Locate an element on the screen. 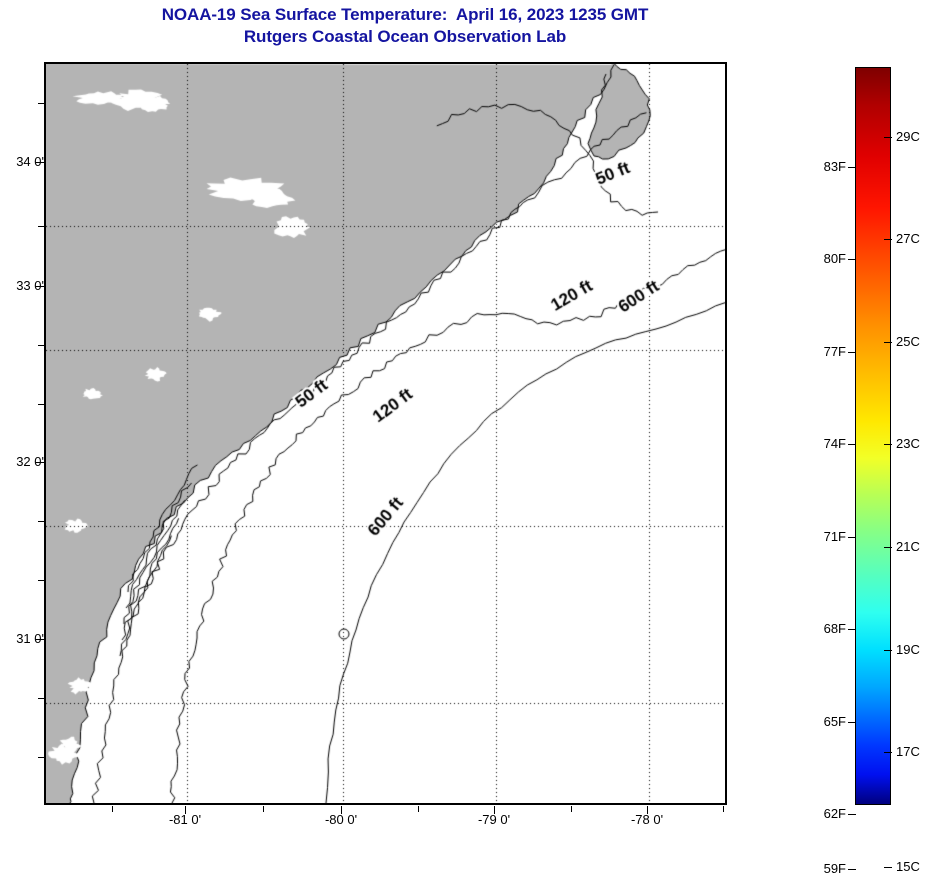 Image resolution: width=936 pixels, height=876 pixels. colorbar-label-fahrenheit: 68F is located at coordinates (834, 628).